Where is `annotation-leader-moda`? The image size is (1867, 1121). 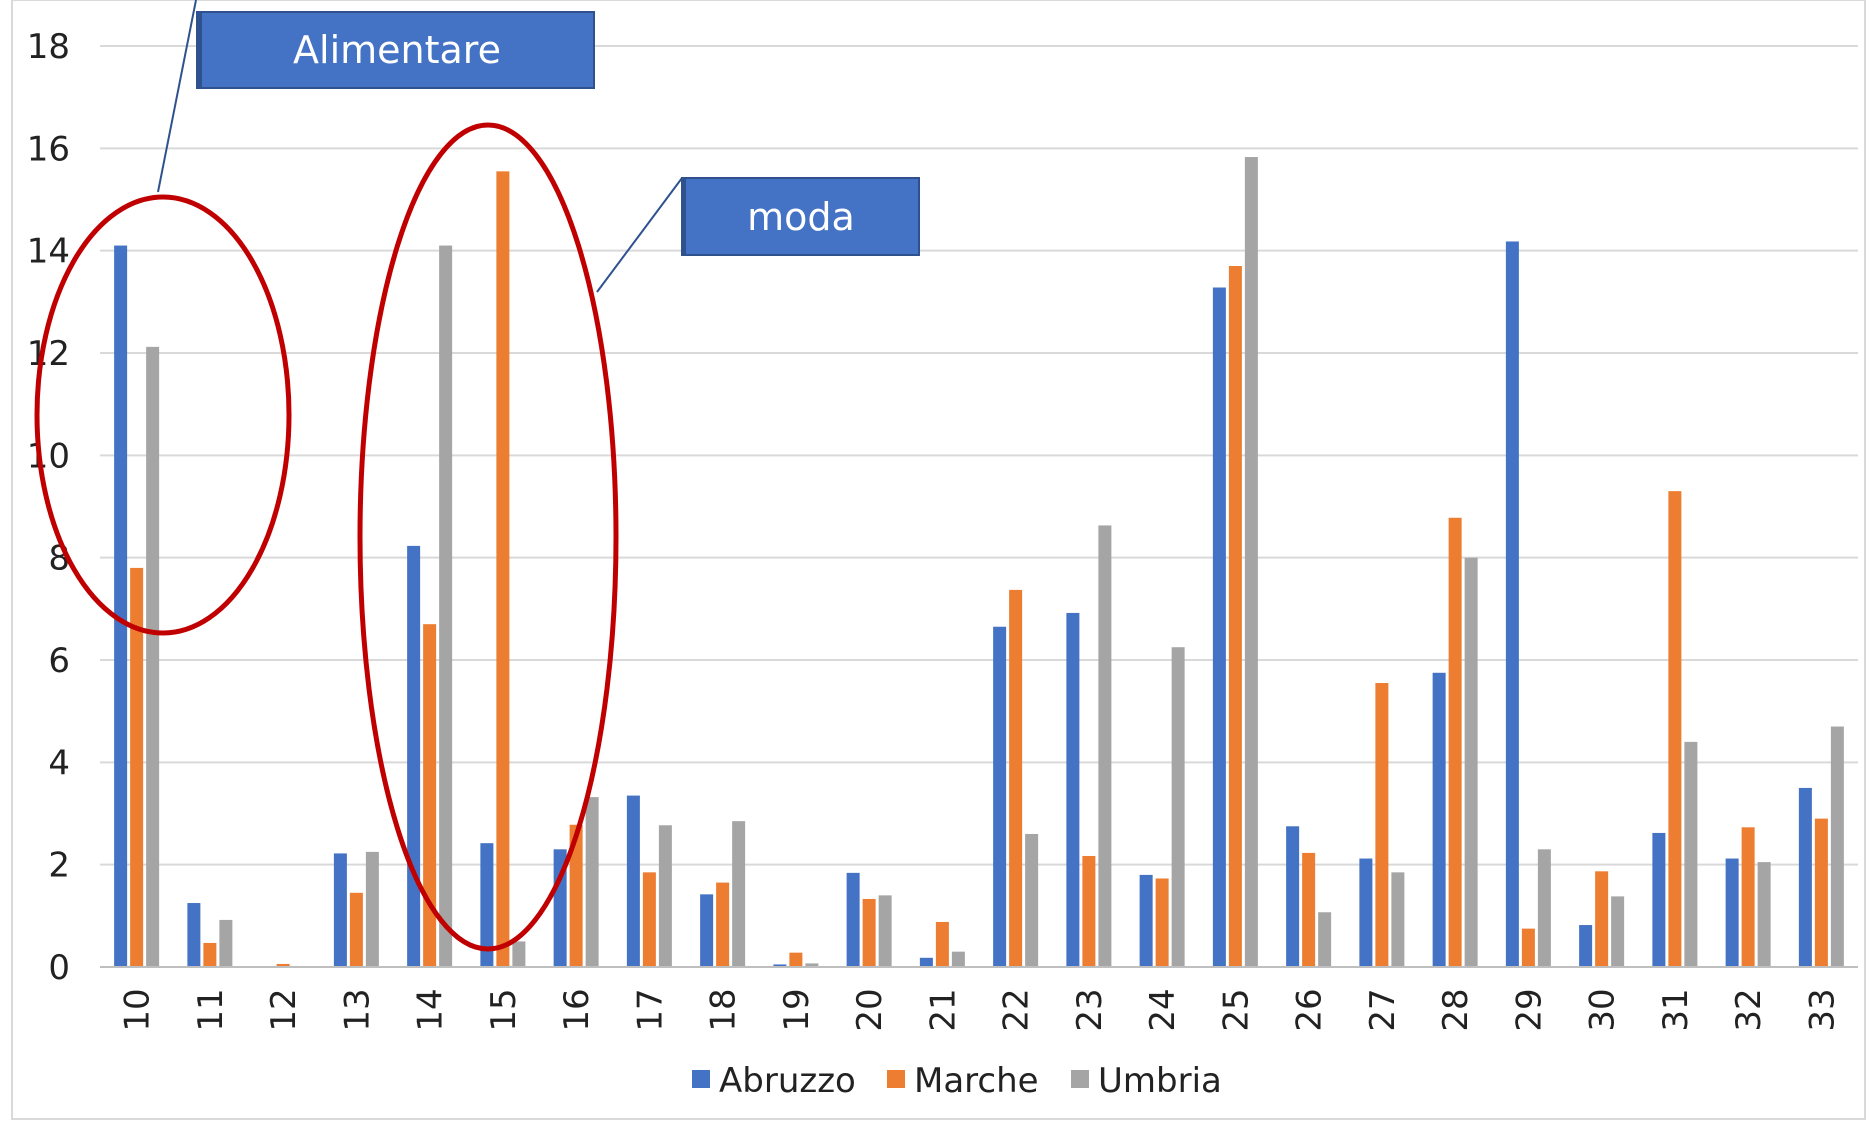
annotation-leader-moda is located at coordinates (639, 235).